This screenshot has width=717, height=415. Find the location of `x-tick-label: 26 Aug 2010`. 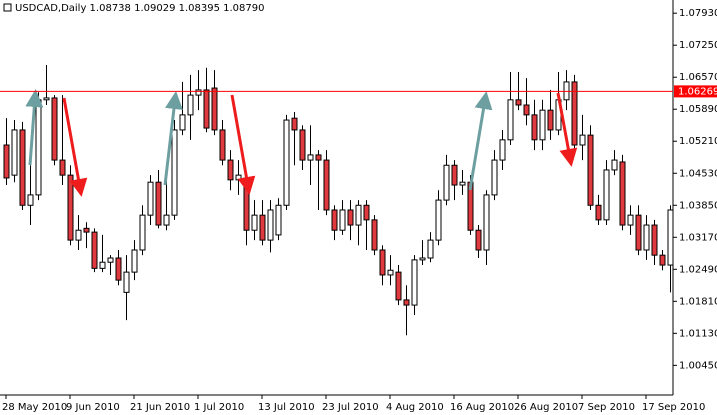

x-tick-label: 26 Aug 2010 is located at coordinates (546, 407).